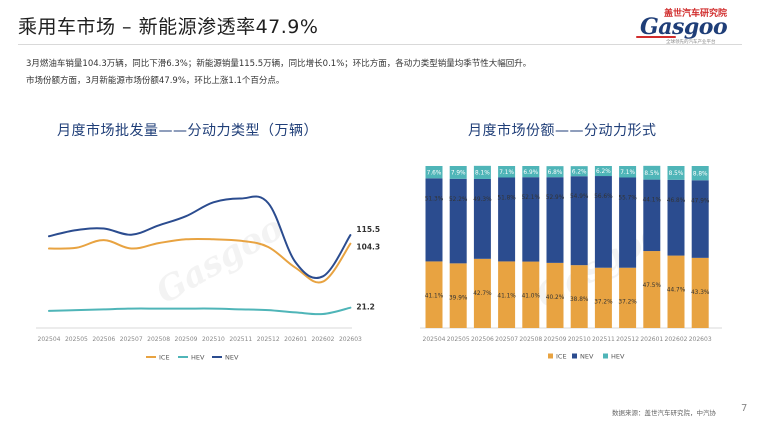 The height and width of the screenshot is (428, 760). Describe the element at coordinates (603, 197) in the screenshot. I see `bar-value-label-nev: 56.6%` at that location.